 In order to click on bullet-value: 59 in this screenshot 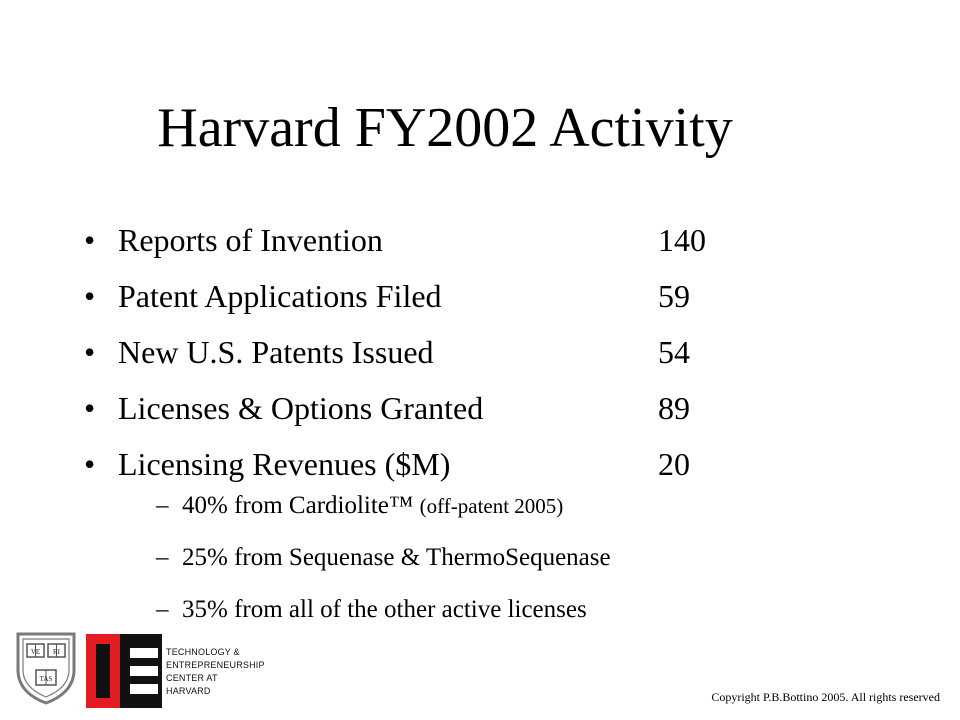, I will do `click(674, 296)`.